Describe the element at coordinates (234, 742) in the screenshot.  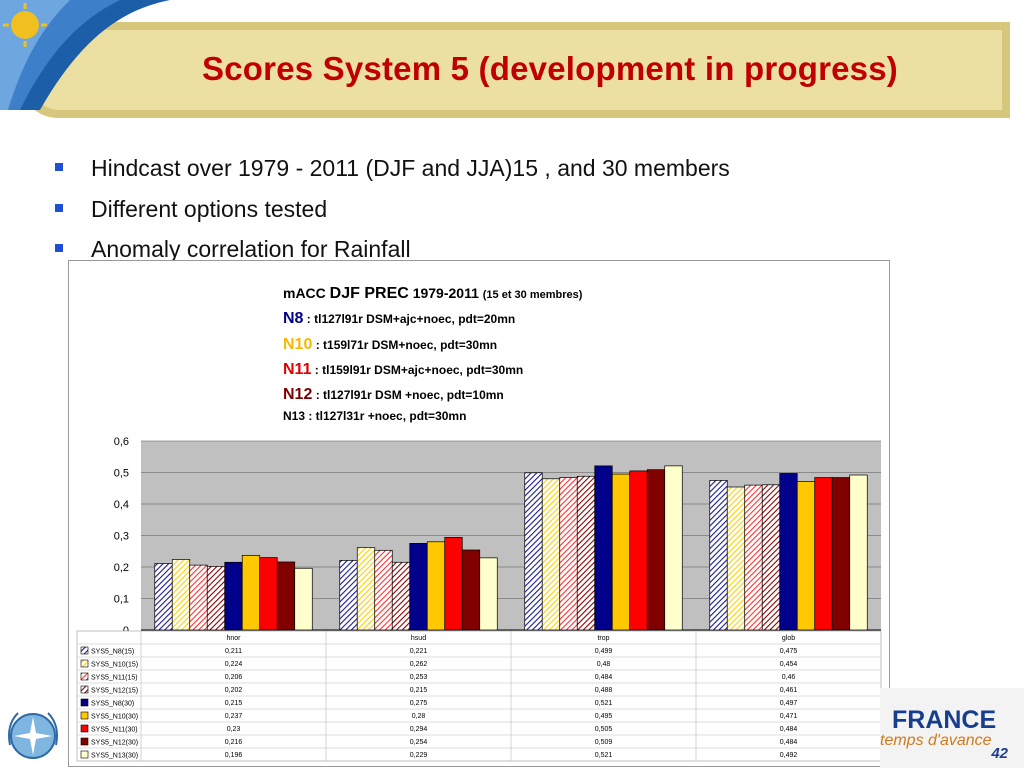
I see `table-cell-value: 0,216` at that location.